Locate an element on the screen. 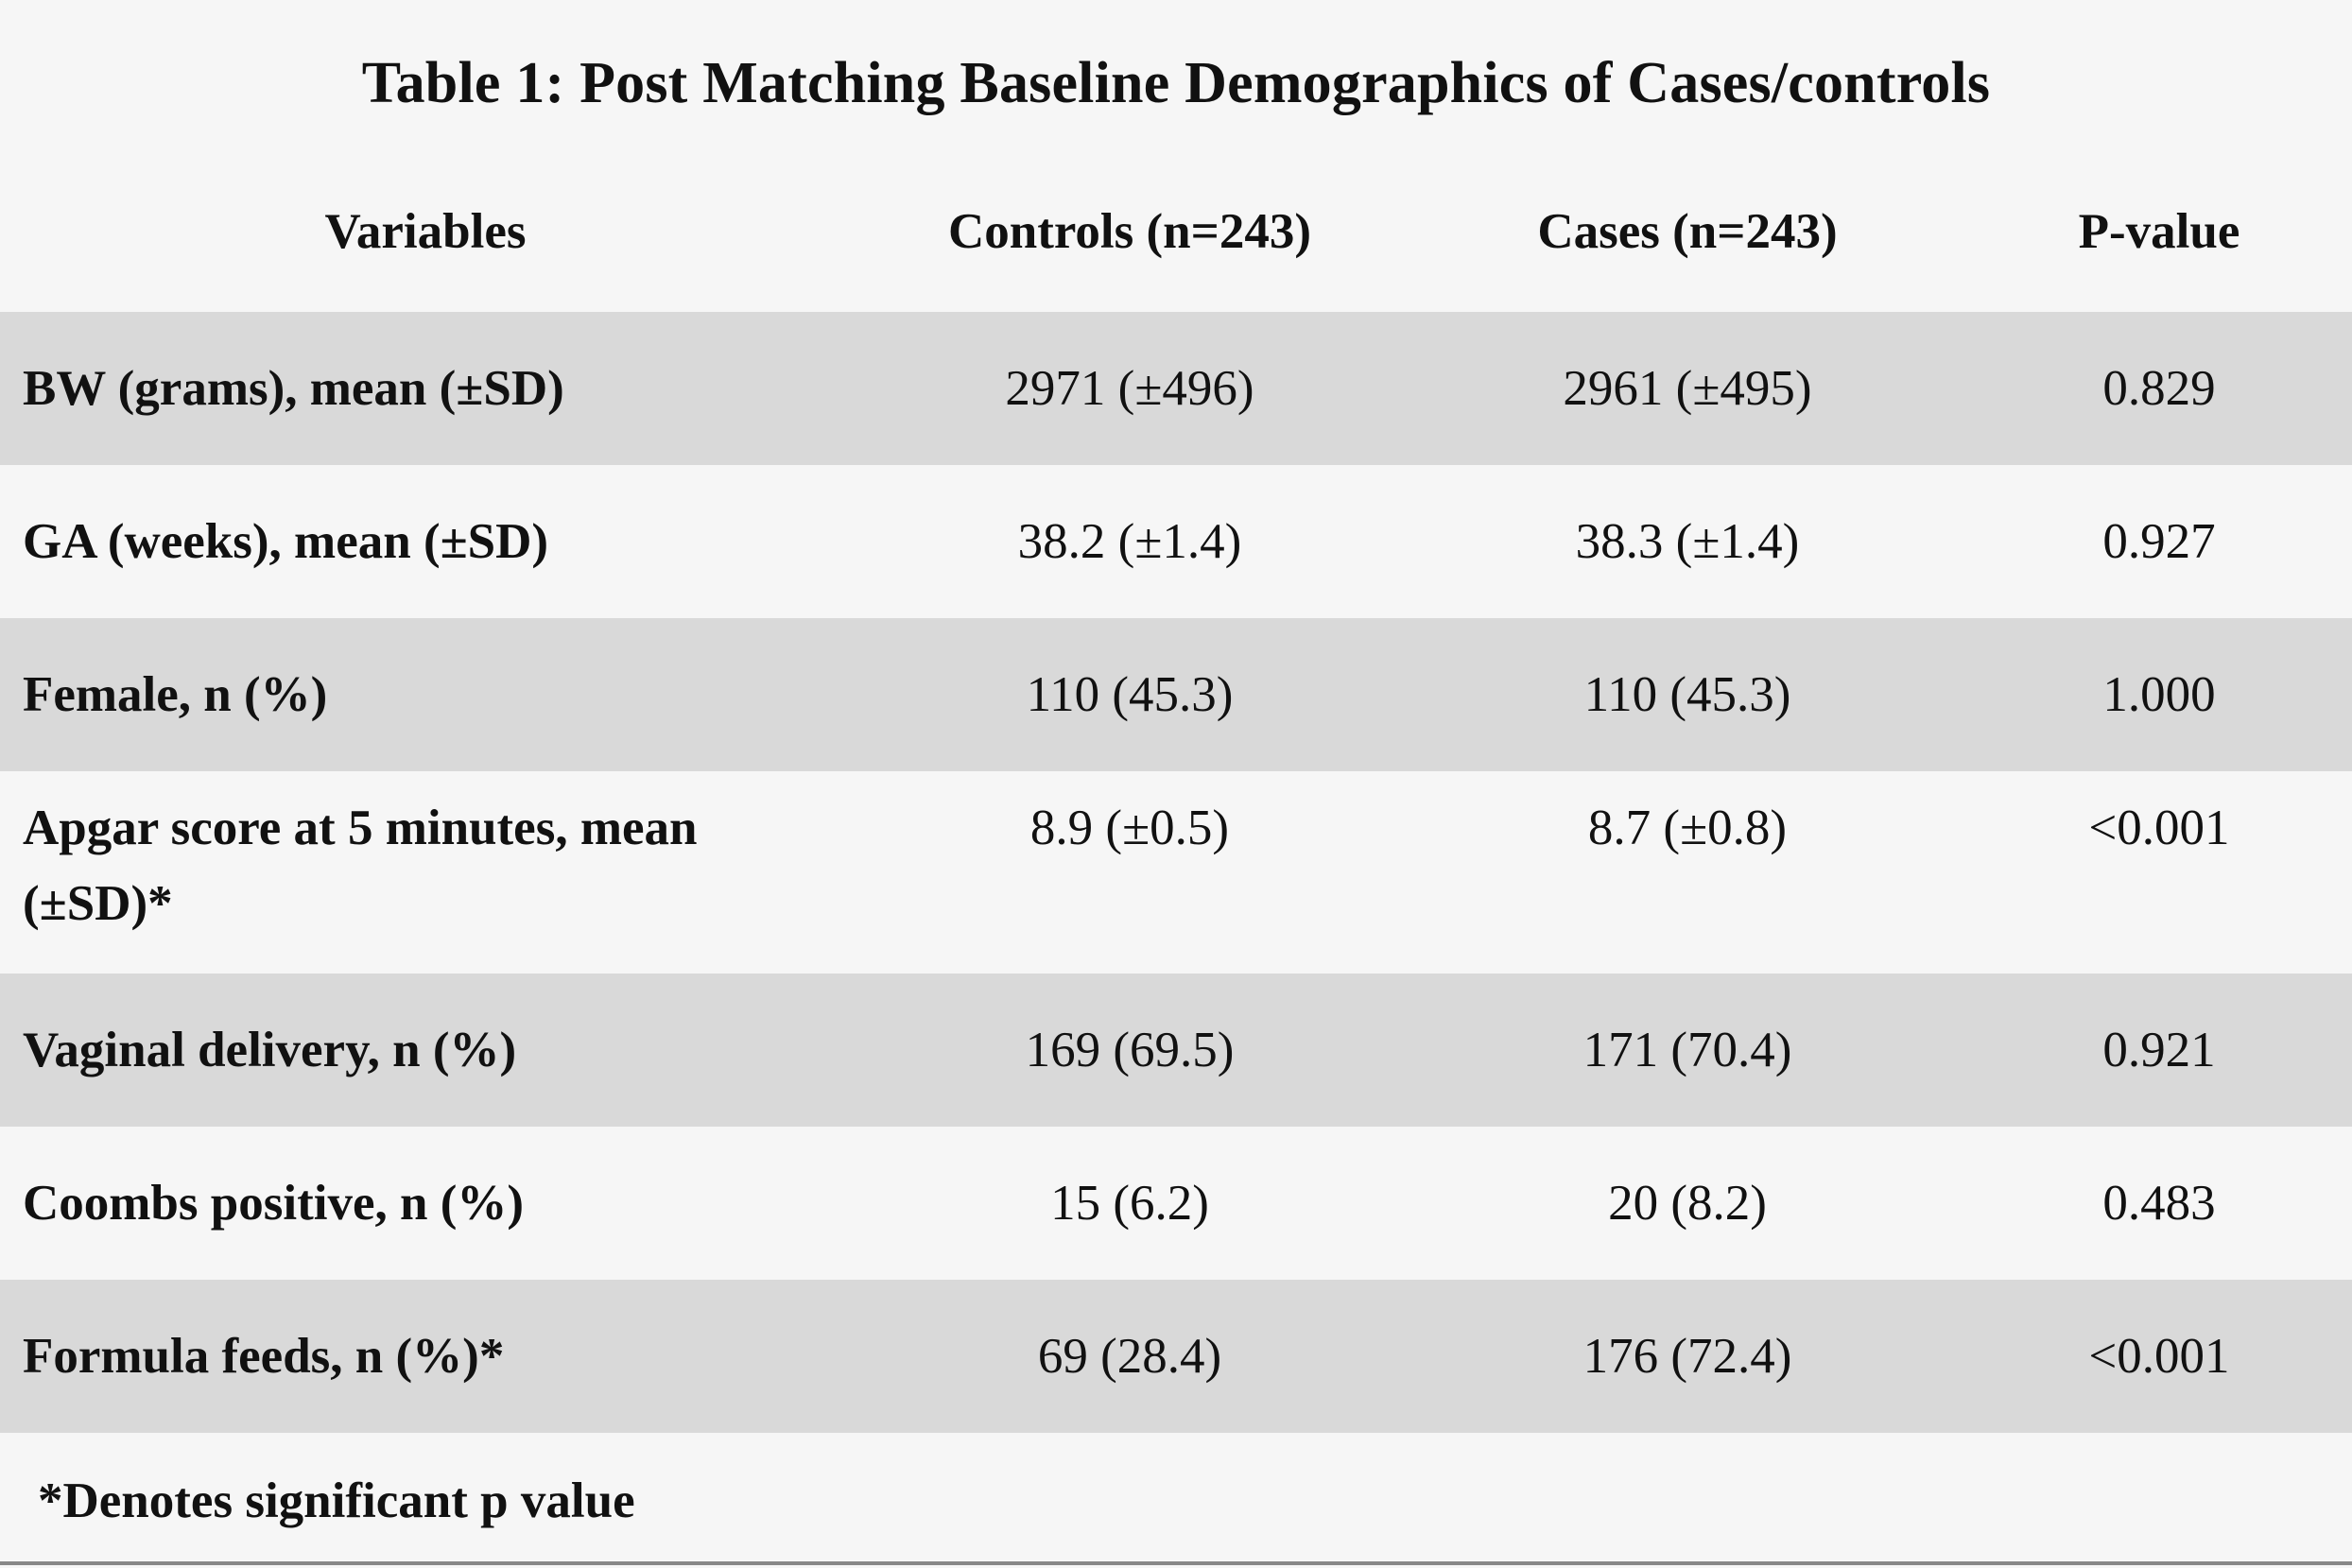 Image resolution: width=2352 pixels, height=1568 pixels. controls-cell: 2971 (±496) is located at coordinates (1130, 388).